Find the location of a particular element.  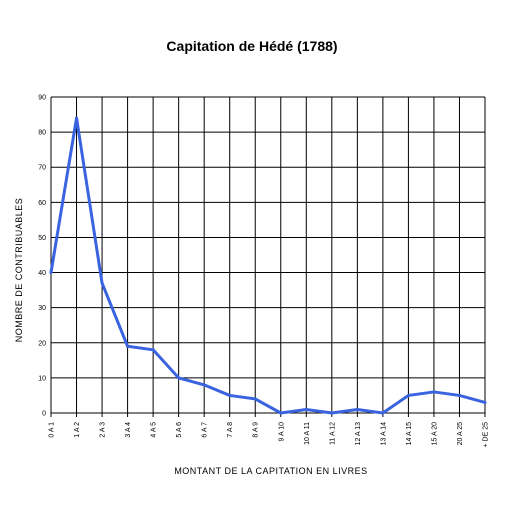

y-tick-label: 0 is located at coordinates (44, 414).